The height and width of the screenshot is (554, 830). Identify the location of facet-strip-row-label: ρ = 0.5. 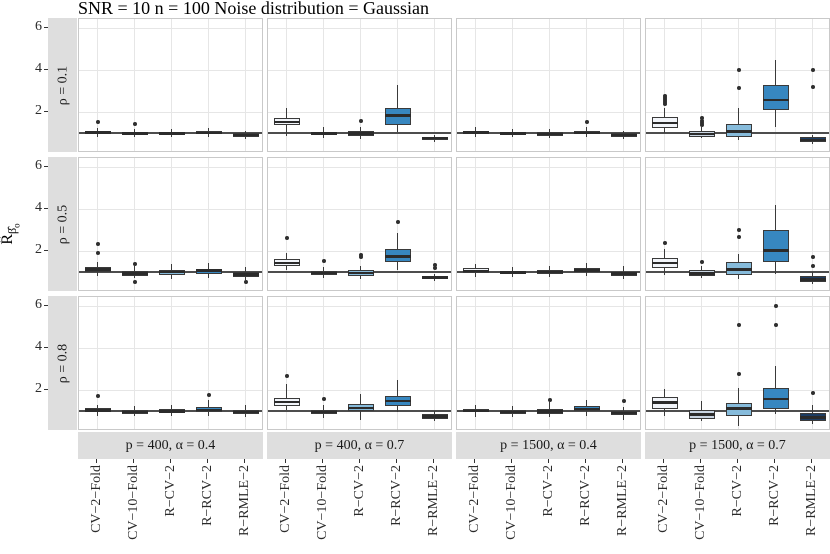
(62, 224).